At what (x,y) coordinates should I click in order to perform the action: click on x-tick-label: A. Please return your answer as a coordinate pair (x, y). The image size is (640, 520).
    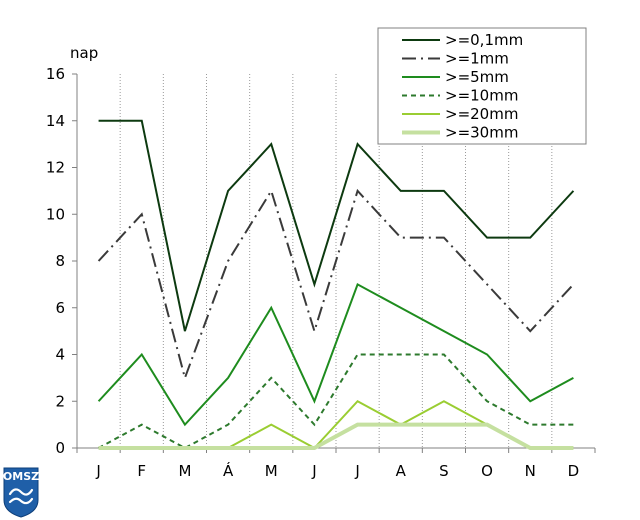
    Looking at the image, I should click on (401, 471).